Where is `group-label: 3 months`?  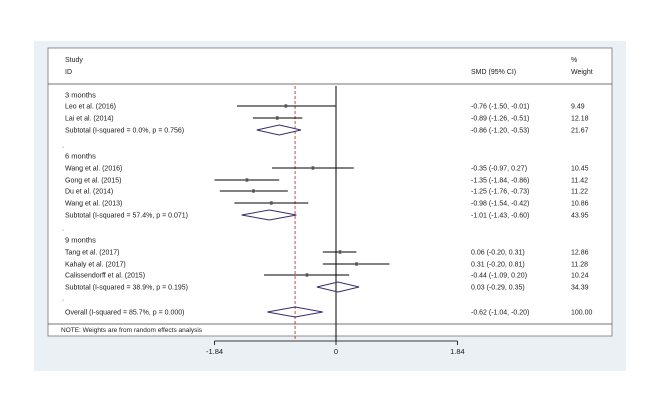 group-label: 3 months is located at coordinates (80, 95).